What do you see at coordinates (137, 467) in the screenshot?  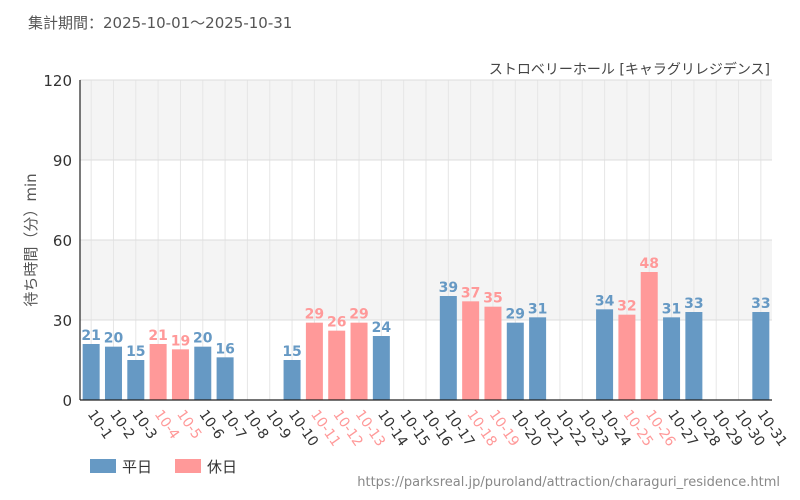 I see `legend-label-weekday: 平日` at bounding box center [137, 467].